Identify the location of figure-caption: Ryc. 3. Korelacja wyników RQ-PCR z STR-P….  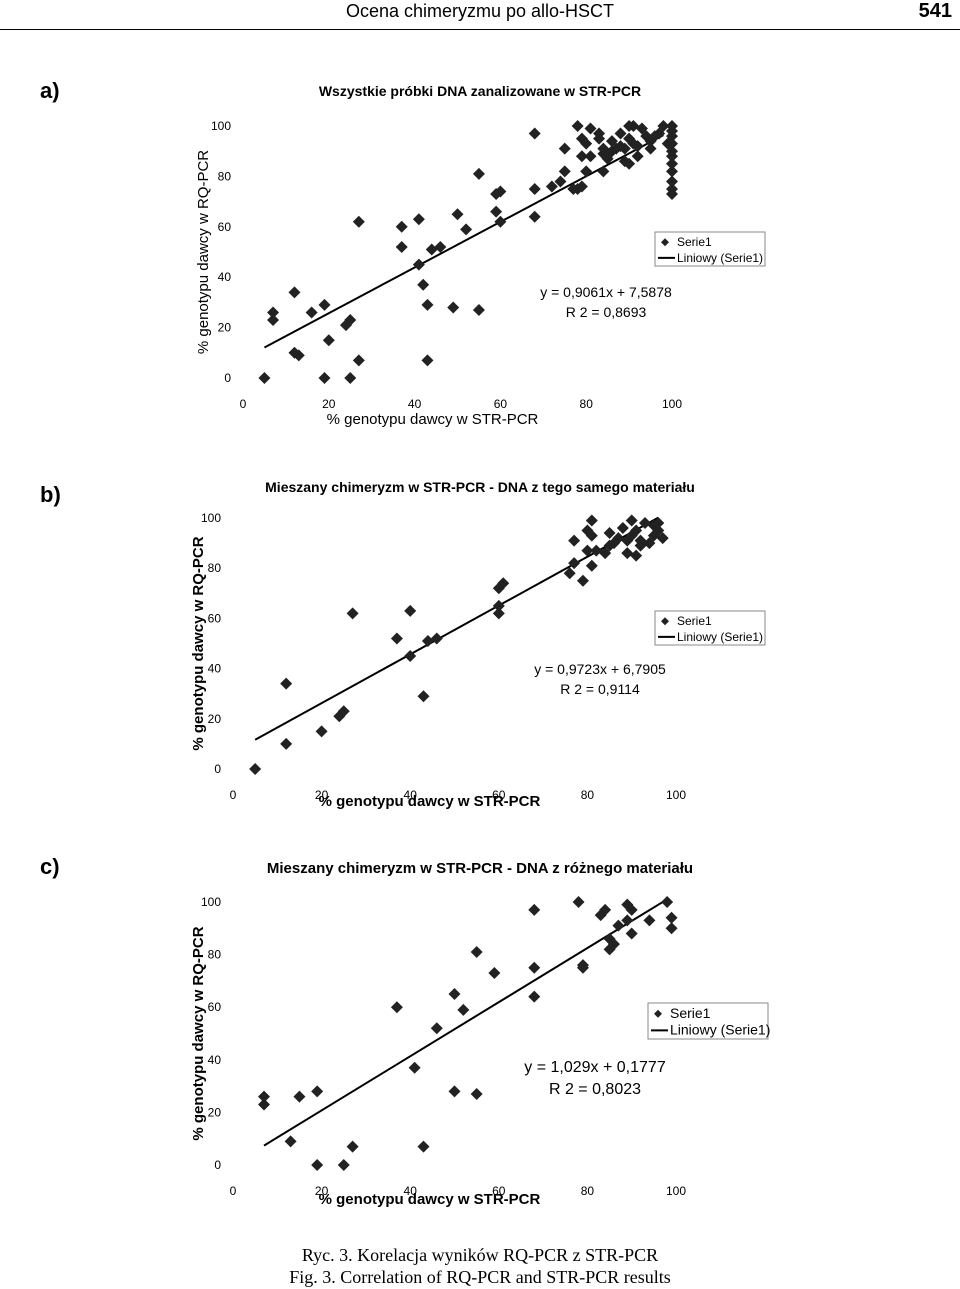
(480, 1266).